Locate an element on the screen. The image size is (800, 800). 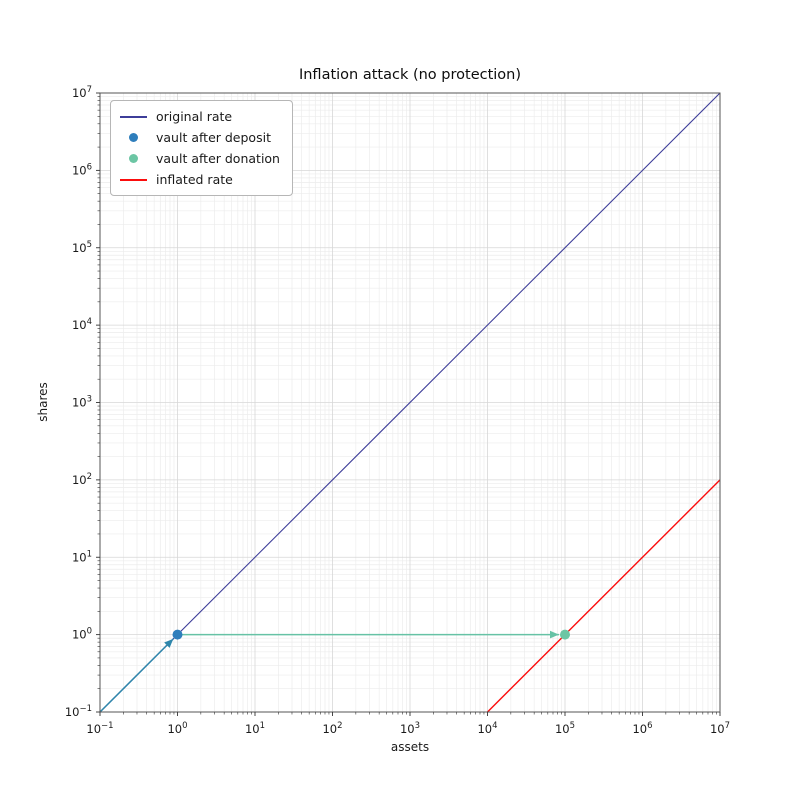
legend-entry-vault-after-deposit: vault after deposit is located at coordinates (200, 137).